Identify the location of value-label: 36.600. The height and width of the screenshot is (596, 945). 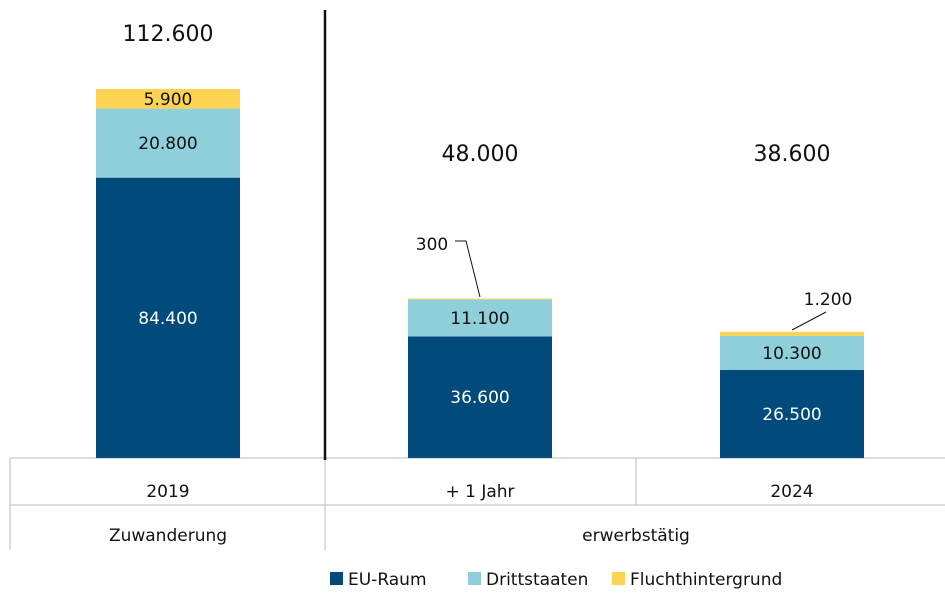
(479, 398).